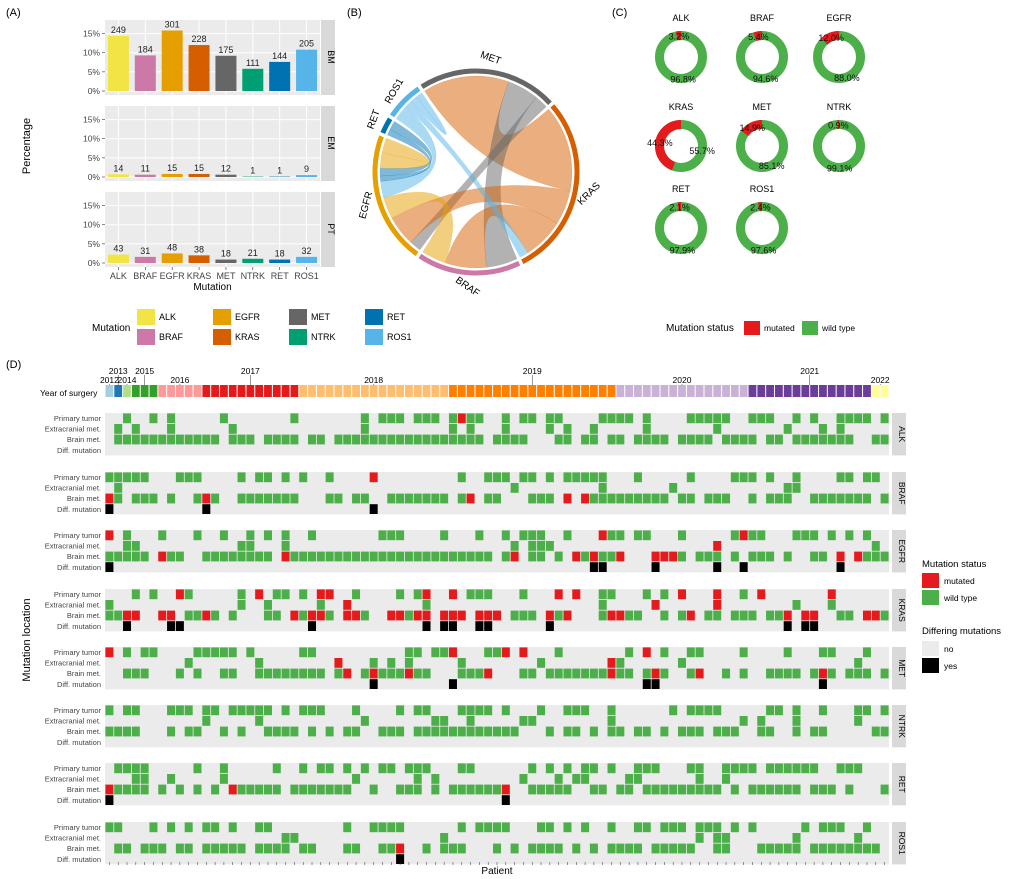  I want to click on bar-egfr-em, so click(172, 175).